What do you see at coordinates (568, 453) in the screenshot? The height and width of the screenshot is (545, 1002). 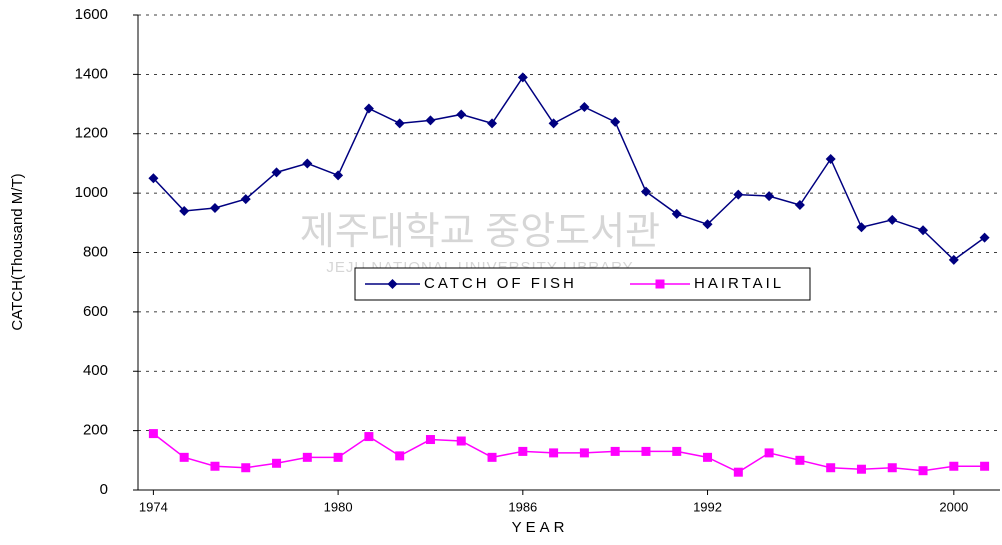 I see `series-line` at bounding box center [568, 453].